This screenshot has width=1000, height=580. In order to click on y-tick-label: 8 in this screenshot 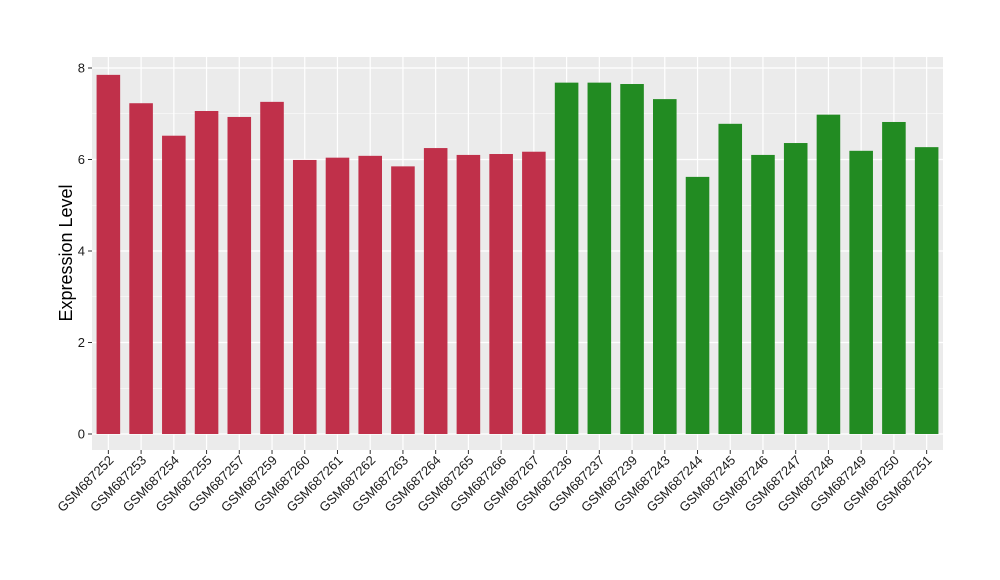, I will do `click(81, 68)`.